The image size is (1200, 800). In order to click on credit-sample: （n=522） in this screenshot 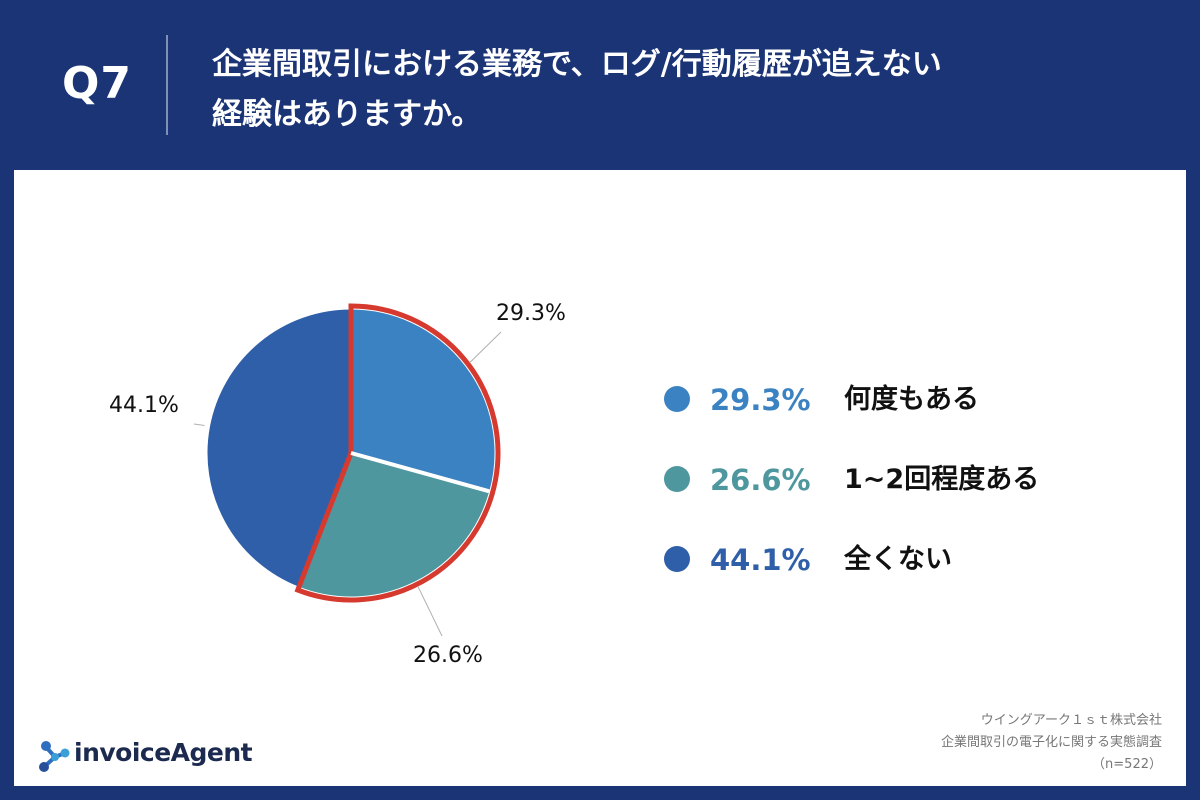, I will do `click(1127, 764)`.